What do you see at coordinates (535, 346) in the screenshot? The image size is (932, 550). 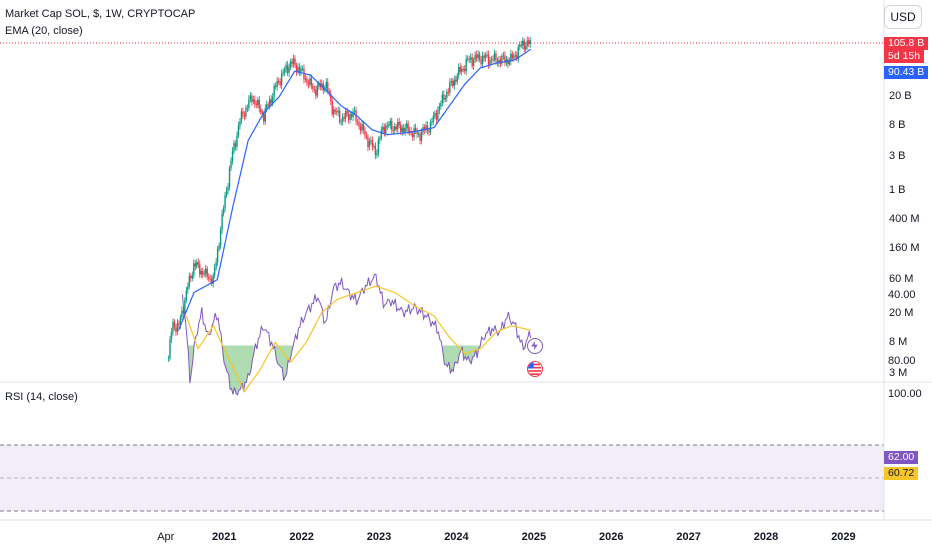 I see `lightning-icon` at bounding box center [535, 346].